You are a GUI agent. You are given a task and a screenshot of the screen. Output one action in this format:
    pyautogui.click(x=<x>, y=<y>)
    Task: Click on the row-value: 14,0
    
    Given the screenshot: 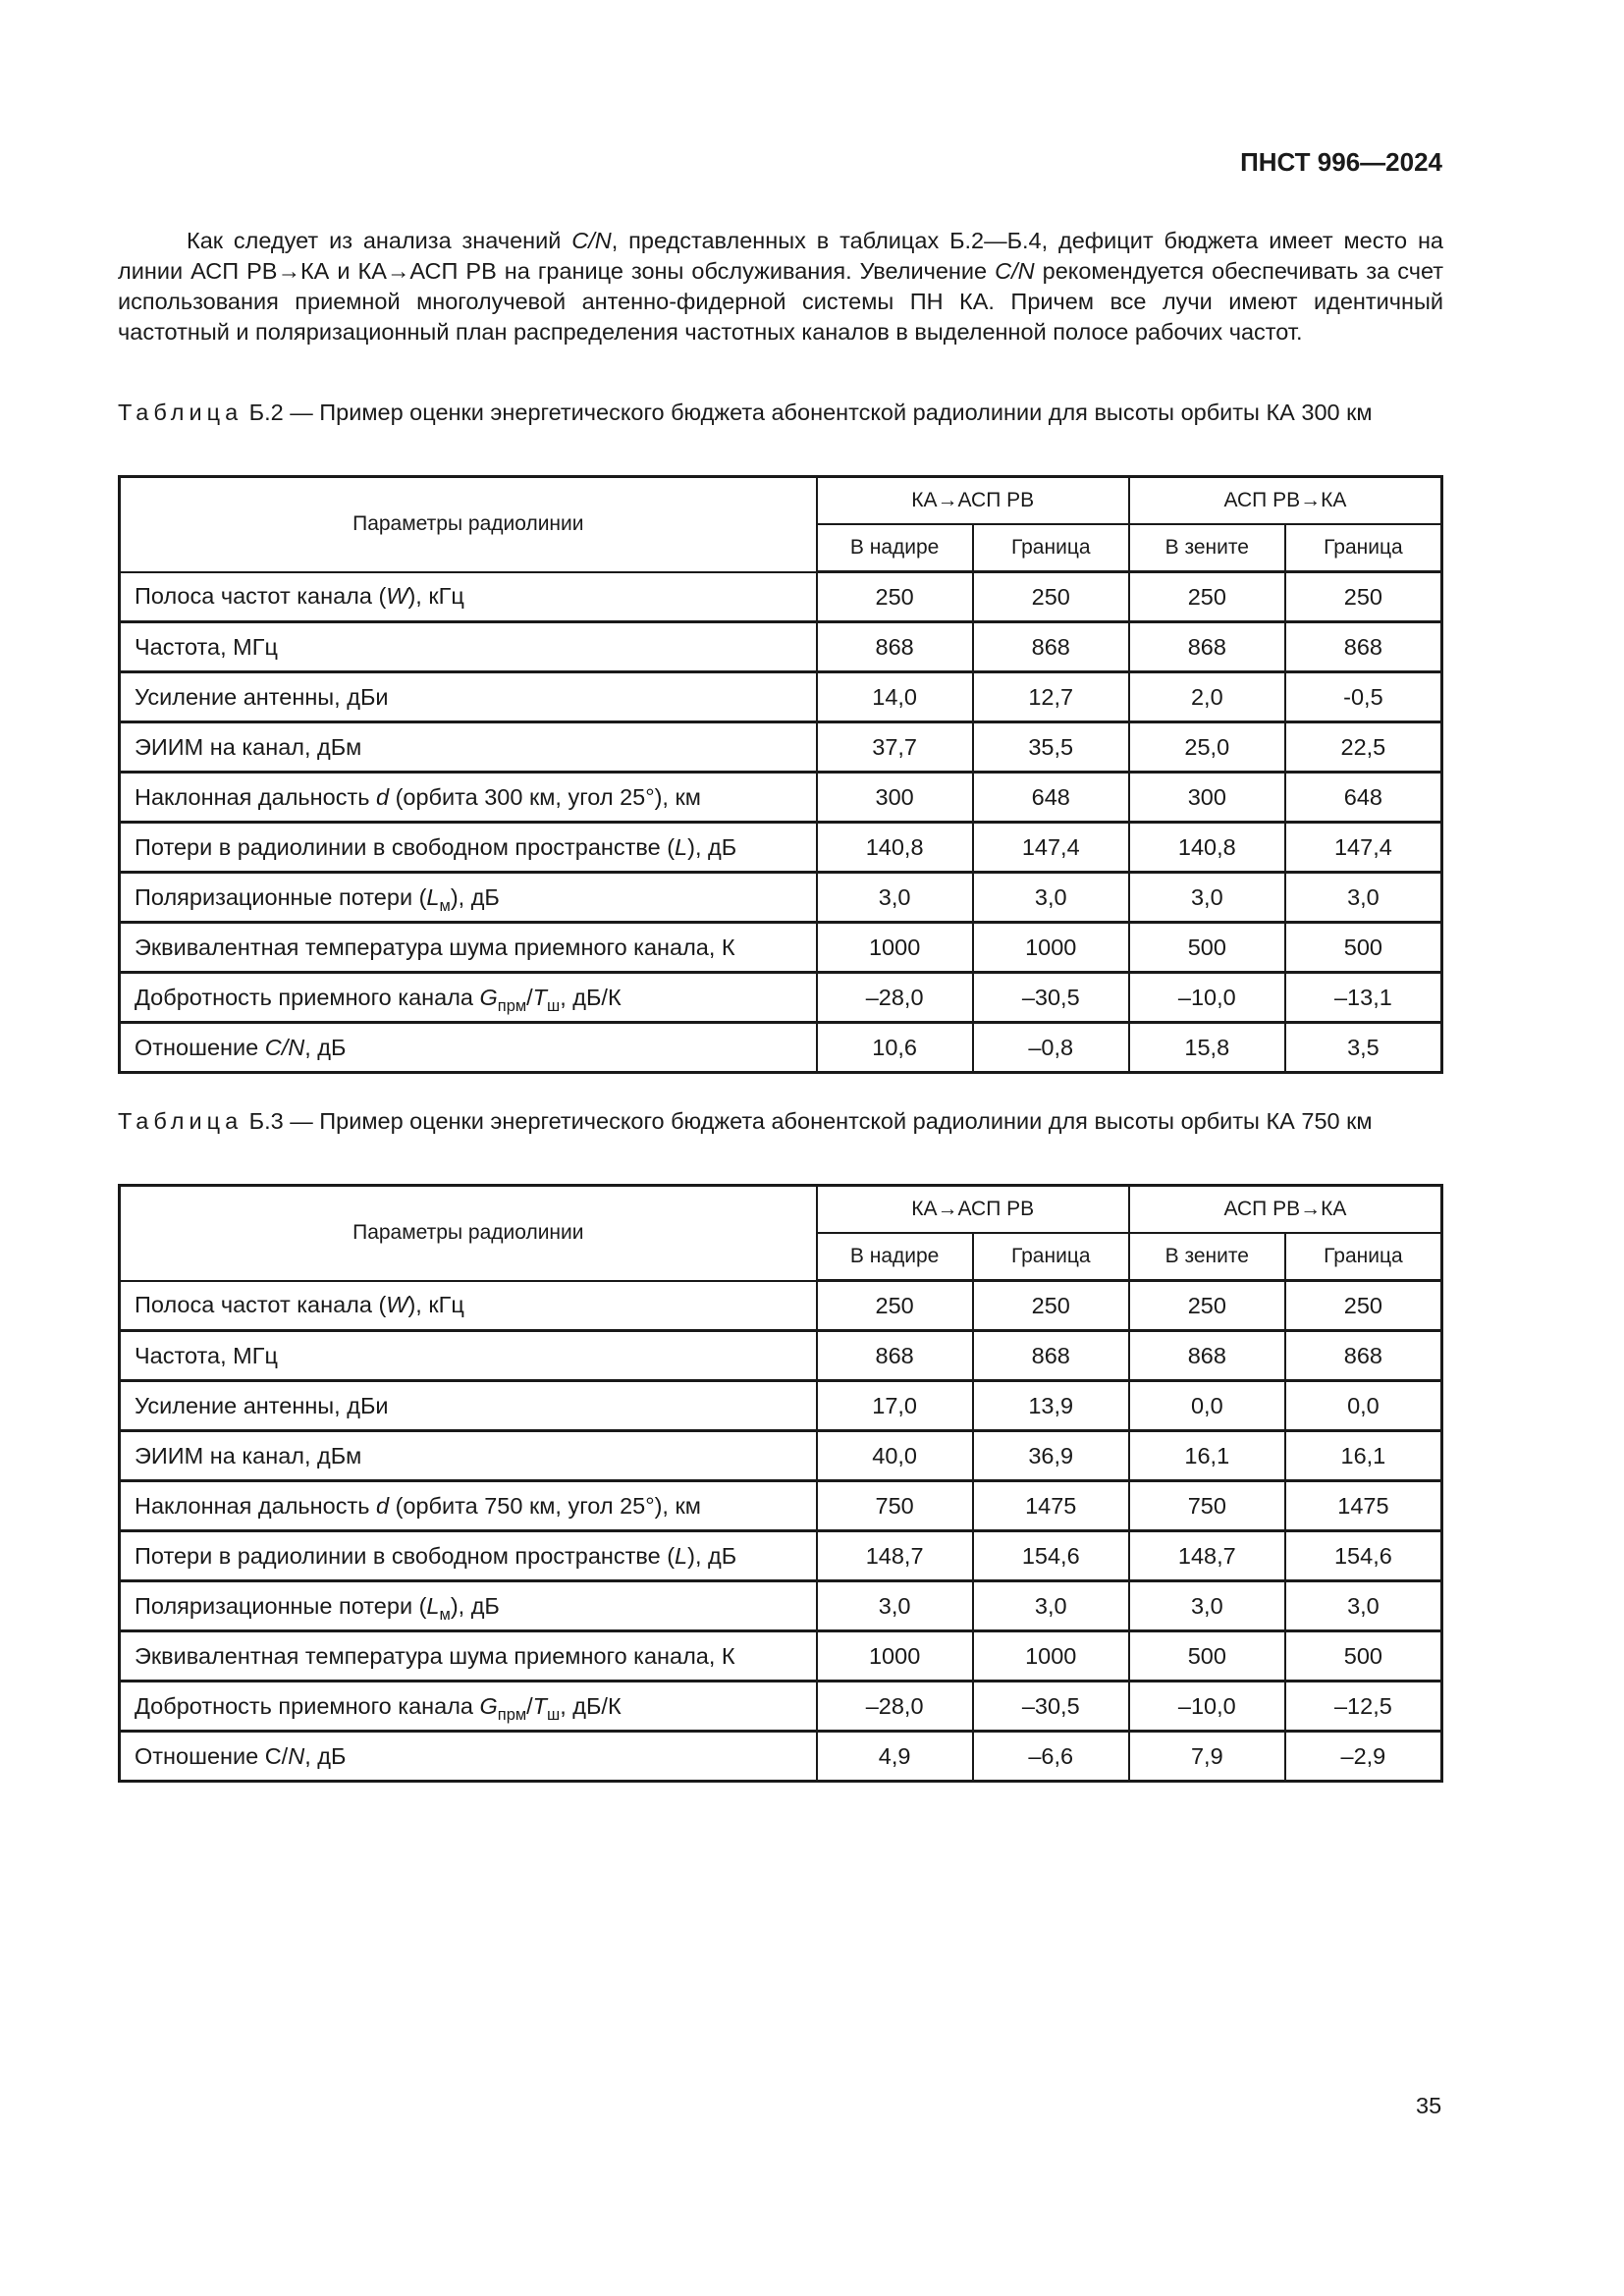 What is the action you would take?
    pyautogui.click(x=894, y=696)
    